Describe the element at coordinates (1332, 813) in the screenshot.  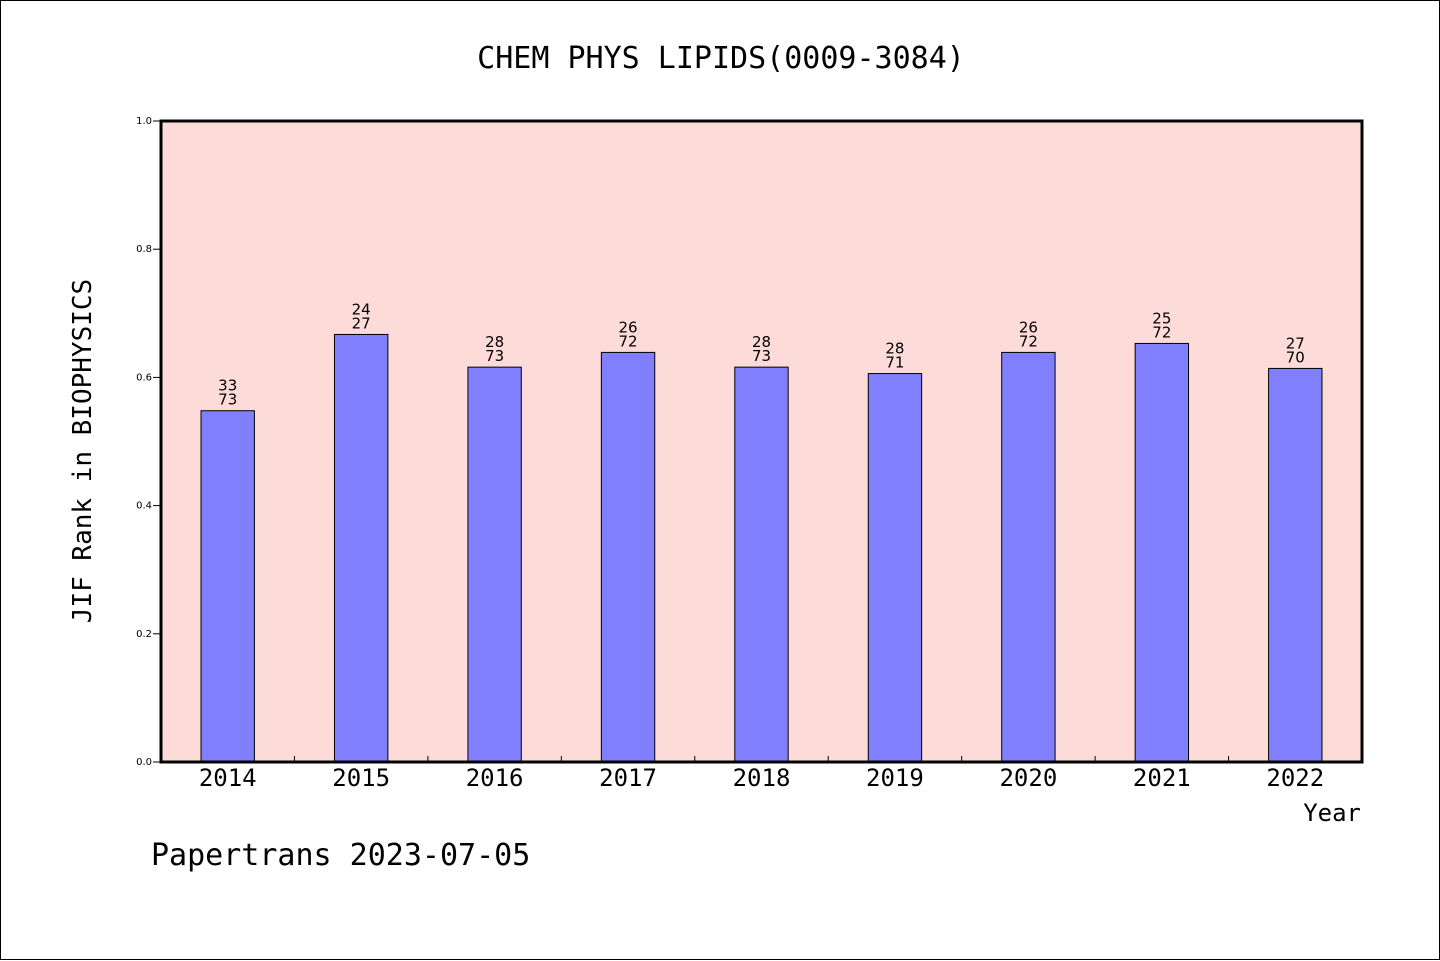
I see `x-axis-label: Year` at that location.